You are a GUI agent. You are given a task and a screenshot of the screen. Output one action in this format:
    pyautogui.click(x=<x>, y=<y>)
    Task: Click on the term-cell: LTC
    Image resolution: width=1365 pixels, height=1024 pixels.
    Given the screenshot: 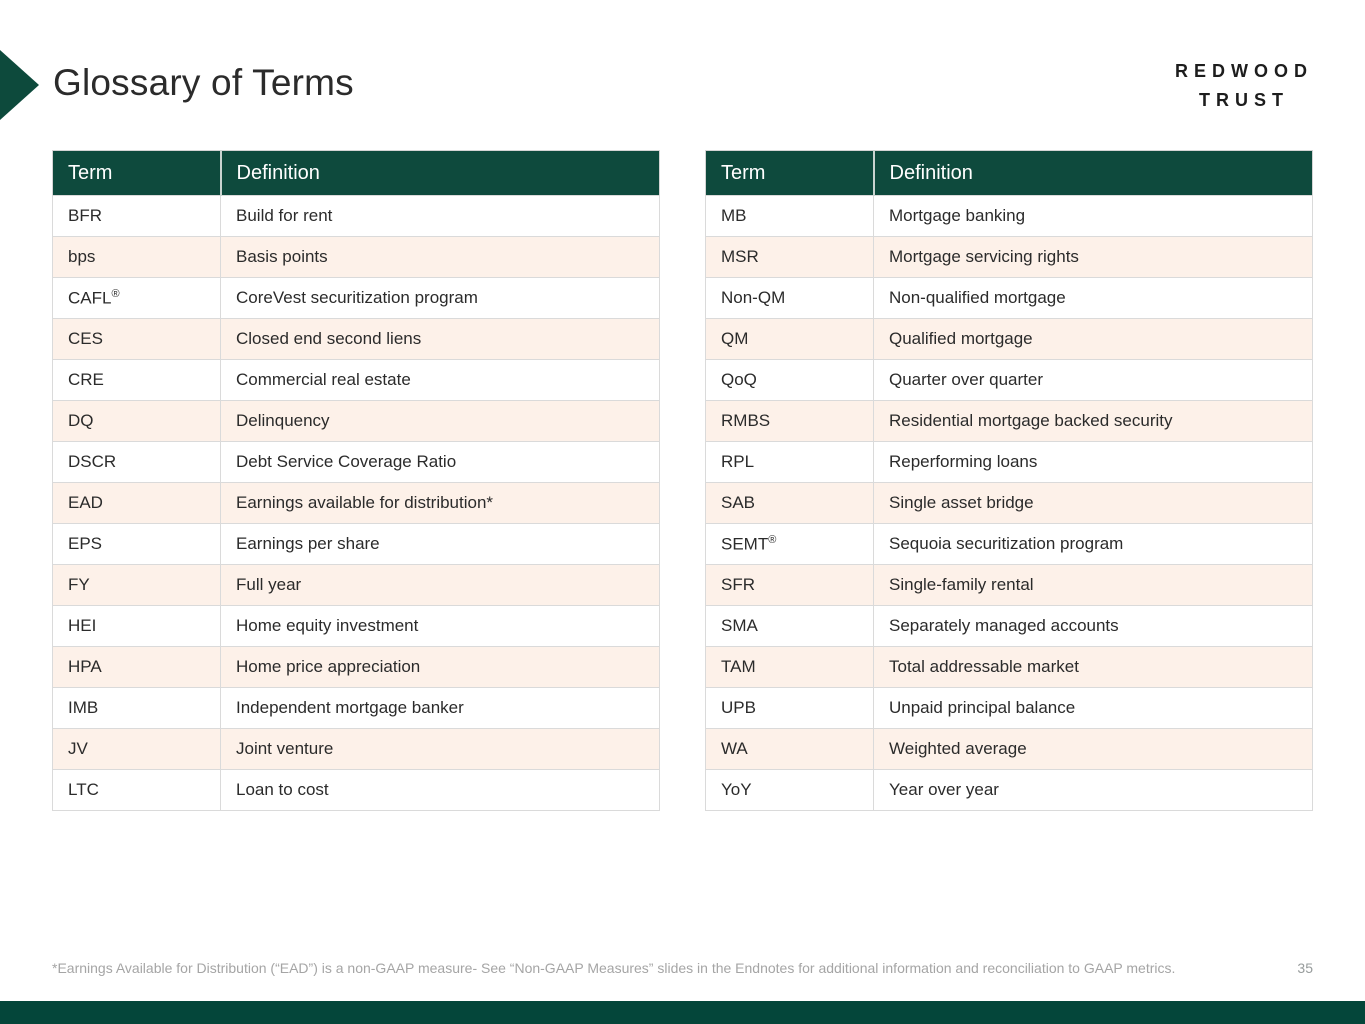 What is the action you would take?
    pyautogui.click(x=136, y=790)
    